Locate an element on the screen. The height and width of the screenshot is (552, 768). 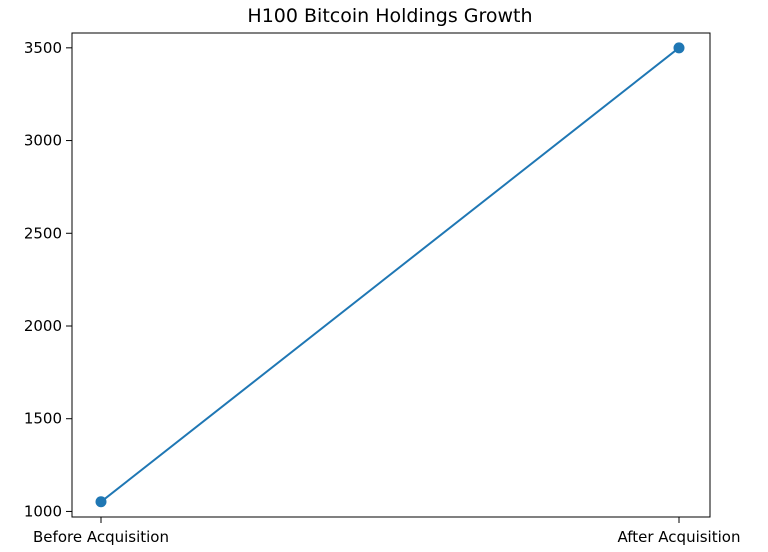
data-point-before-acquisition is located at coordinates (101, 502).